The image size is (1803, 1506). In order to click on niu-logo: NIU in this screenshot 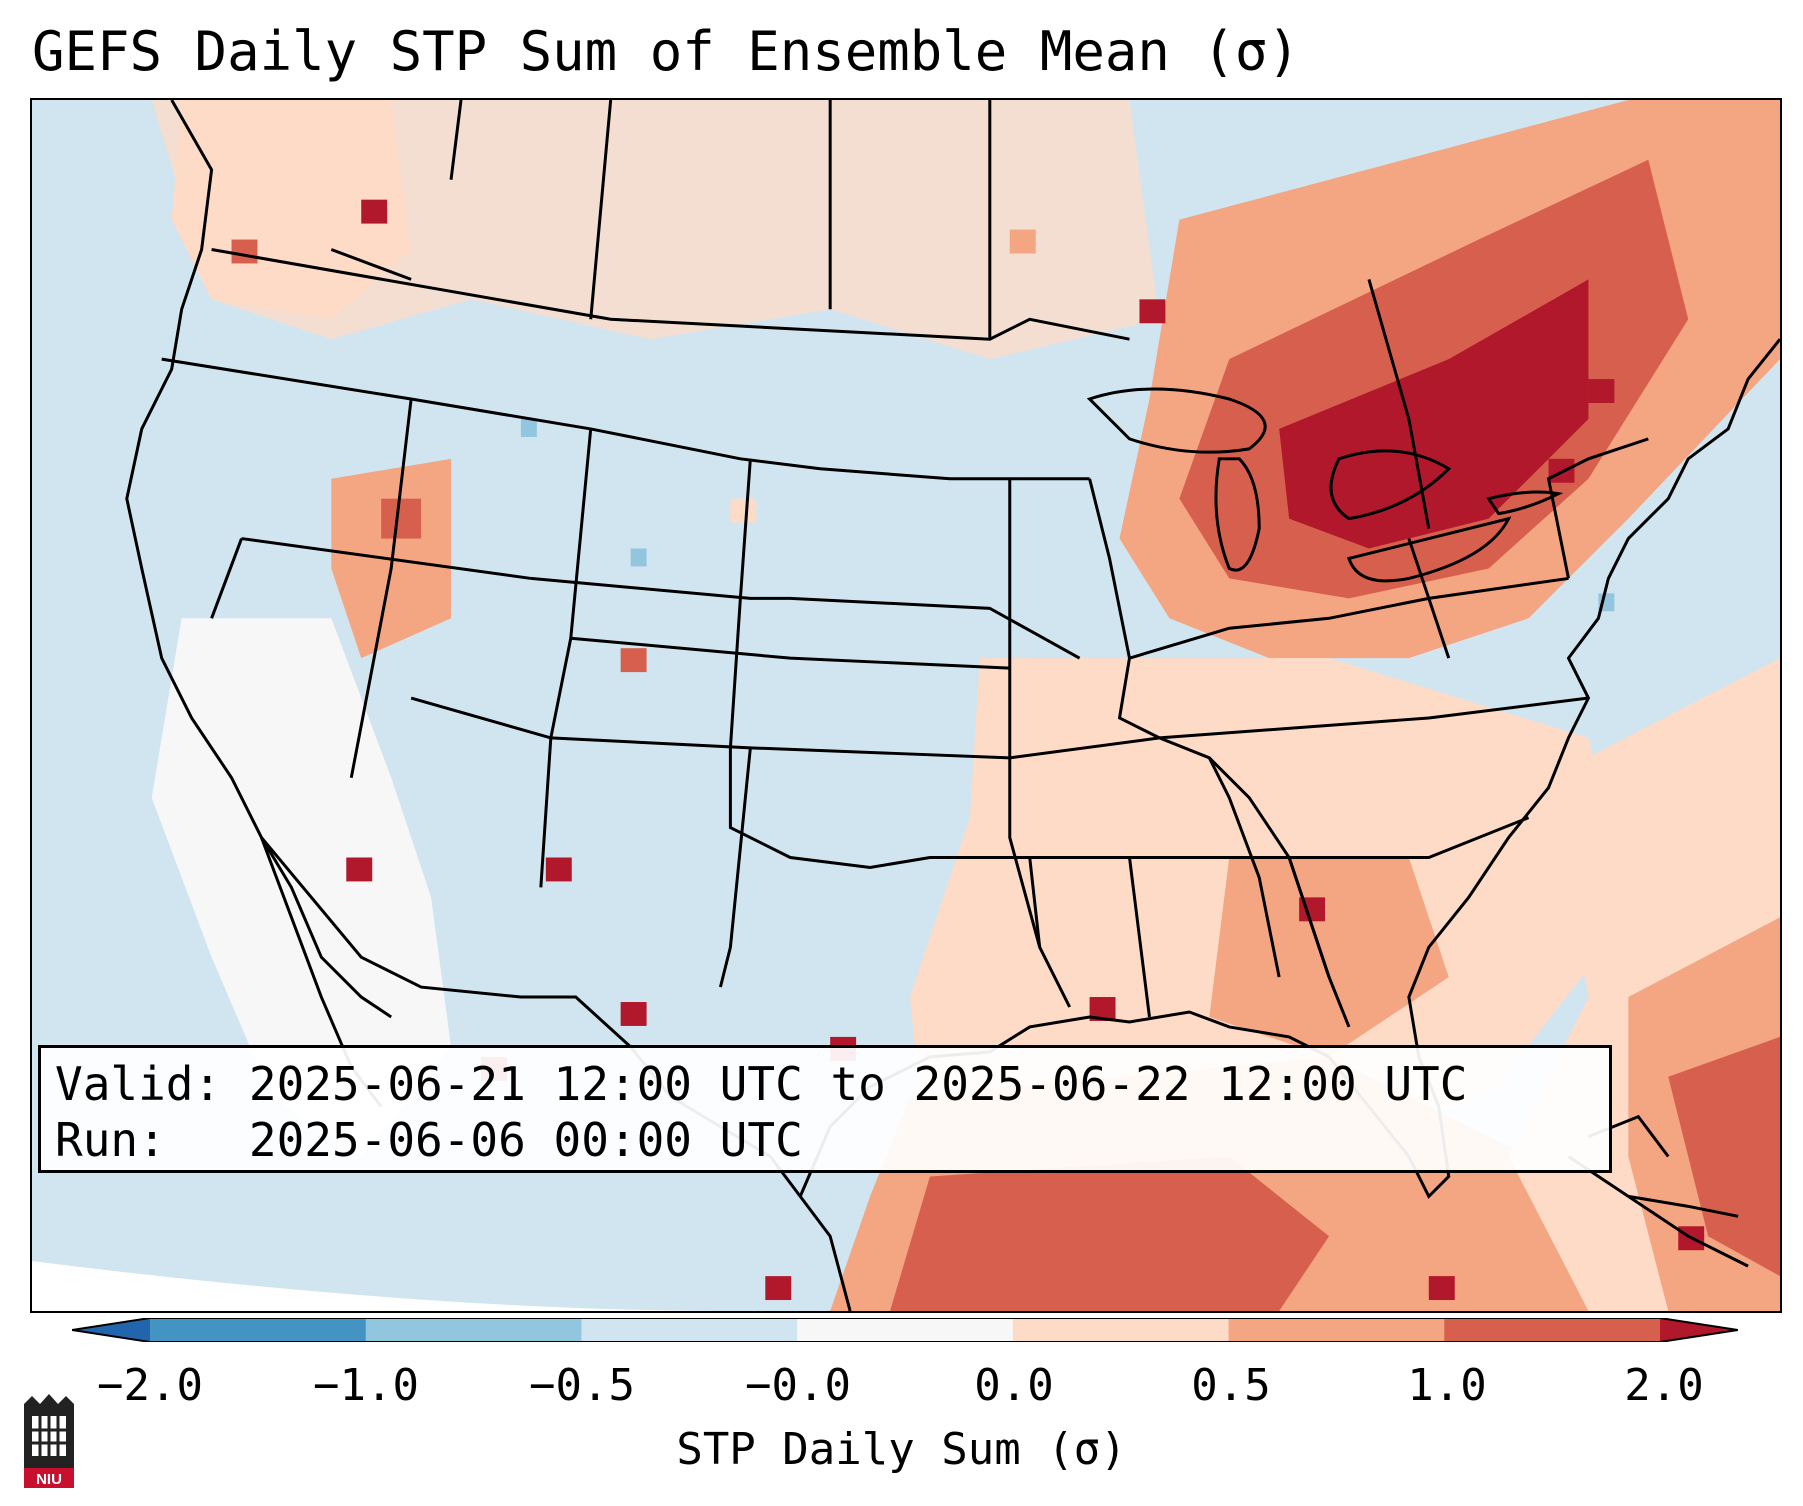, I will do `click(49, 1441)`.